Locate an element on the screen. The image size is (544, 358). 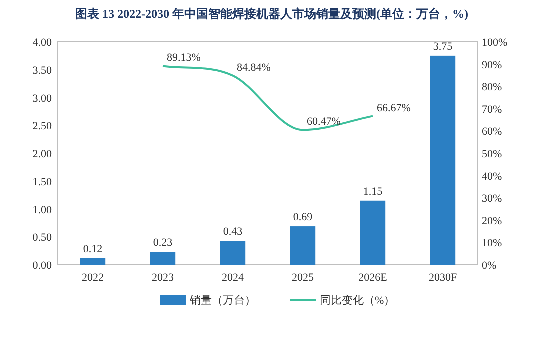
legend-label: 同比变化（%） is located at coordinates (358, 300).